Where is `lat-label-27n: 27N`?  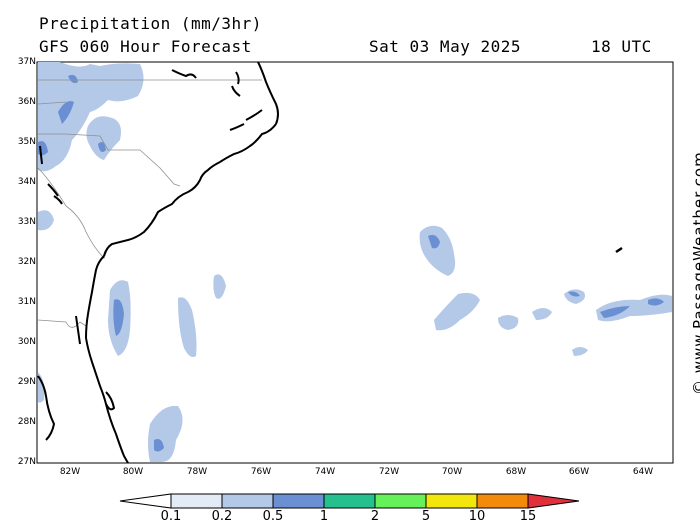
lat-label-27n: 27N is located at coordinates (26, 462).